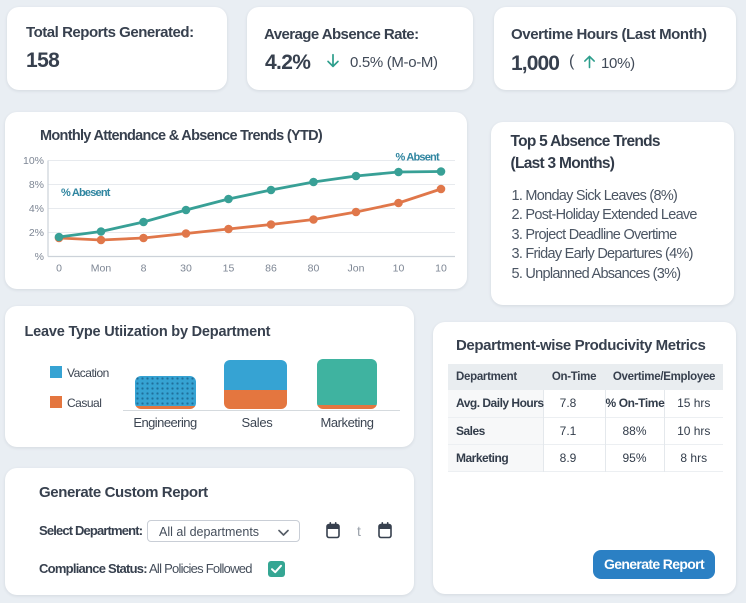 Image resolution: width=746 pixels, height=603 pixels. I want to click on svg-text: 86, so click(271, 269).